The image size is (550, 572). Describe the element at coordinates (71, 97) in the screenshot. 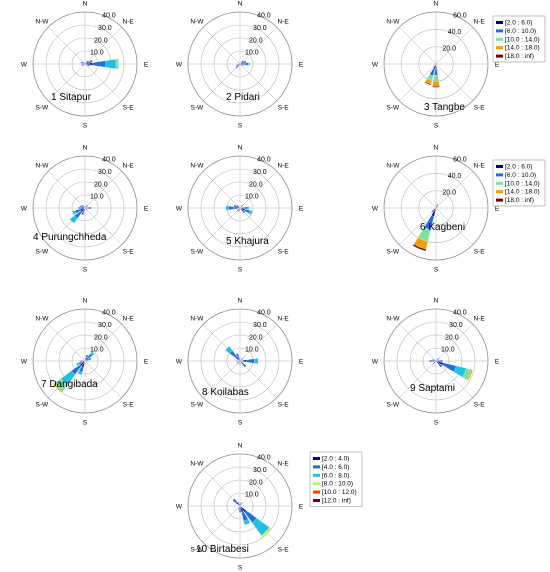

I see `station-title: 1 Sitapur` at that location.